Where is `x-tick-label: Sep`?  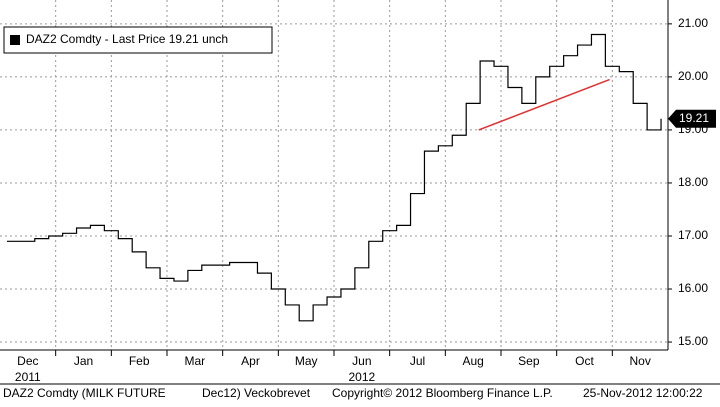 x-tick-label: Sep is located at coordinates (529, 361).